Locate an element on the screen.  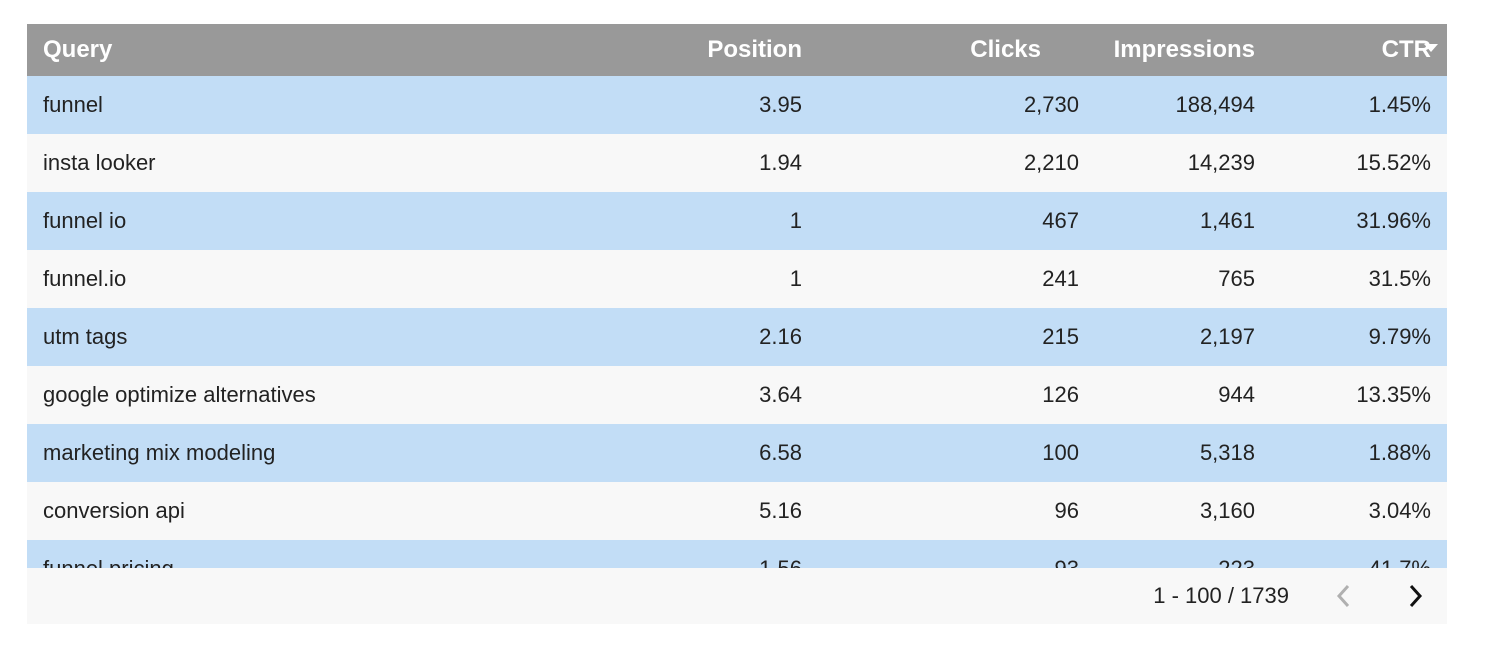
table-cell: 1.56 is located at coordinates (780, 554).